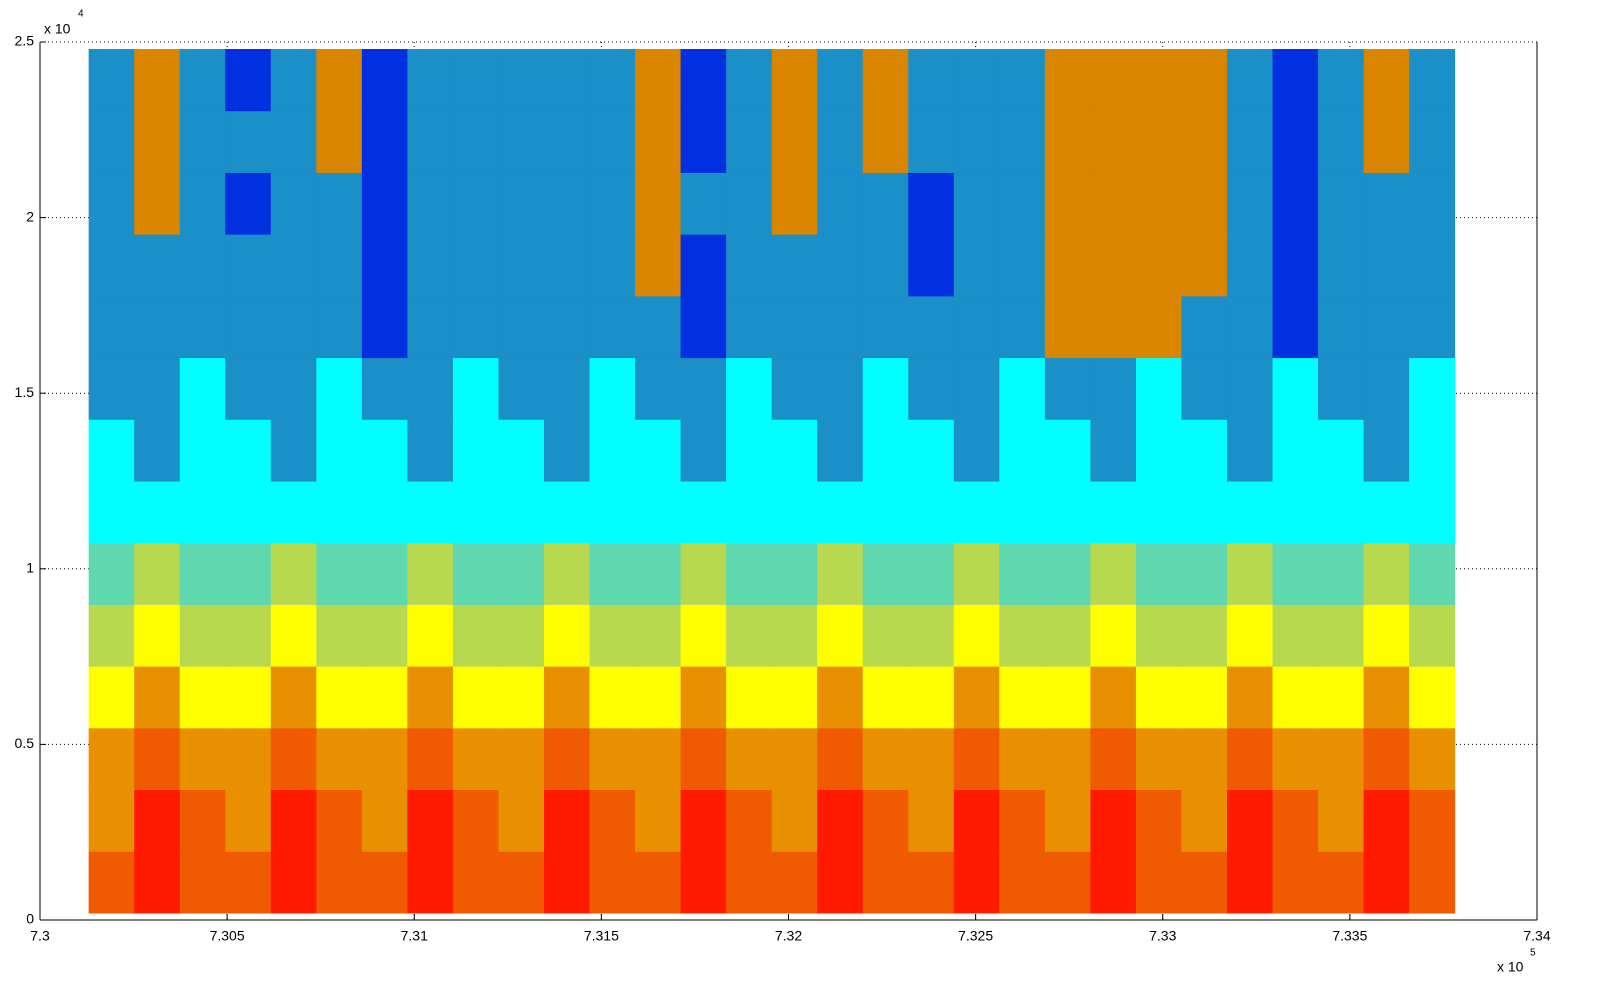  I want to click on y-tick-label: 2.5, so click(25, 41).